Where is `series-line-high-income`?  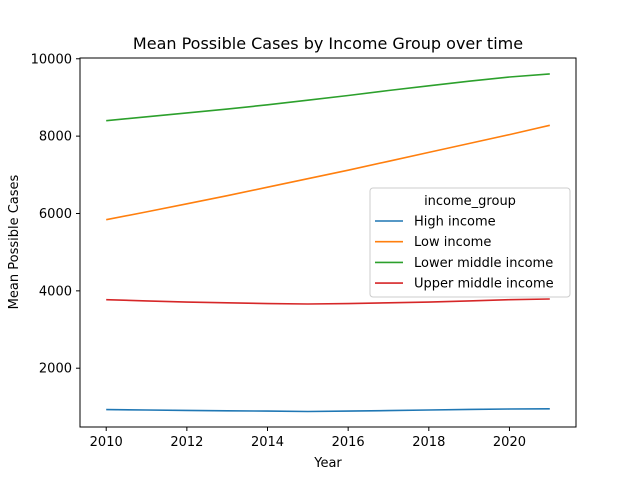 series-line-high-income is located at coordinates (328, 410).